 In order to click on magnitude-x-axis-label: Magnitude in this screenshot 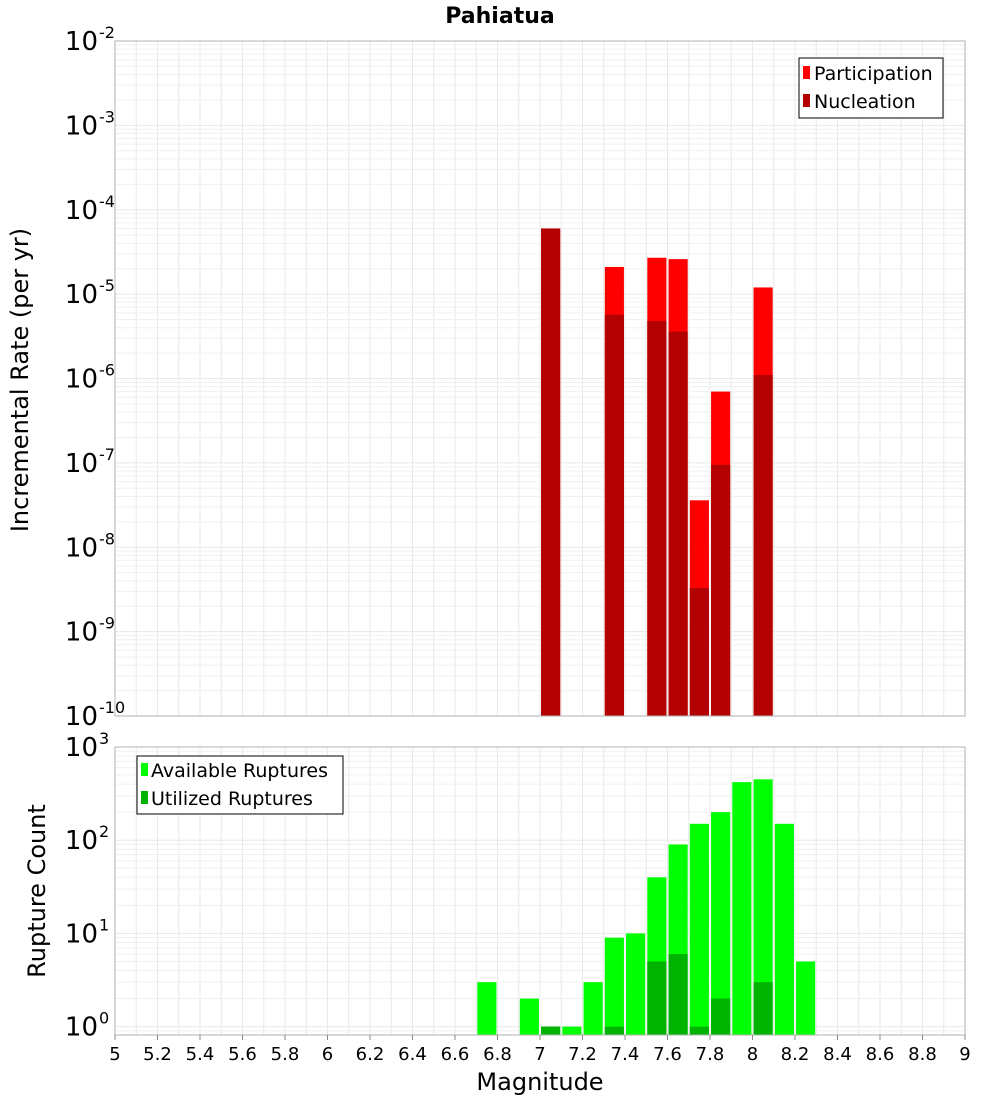, I will do `click(539, 1082)`.